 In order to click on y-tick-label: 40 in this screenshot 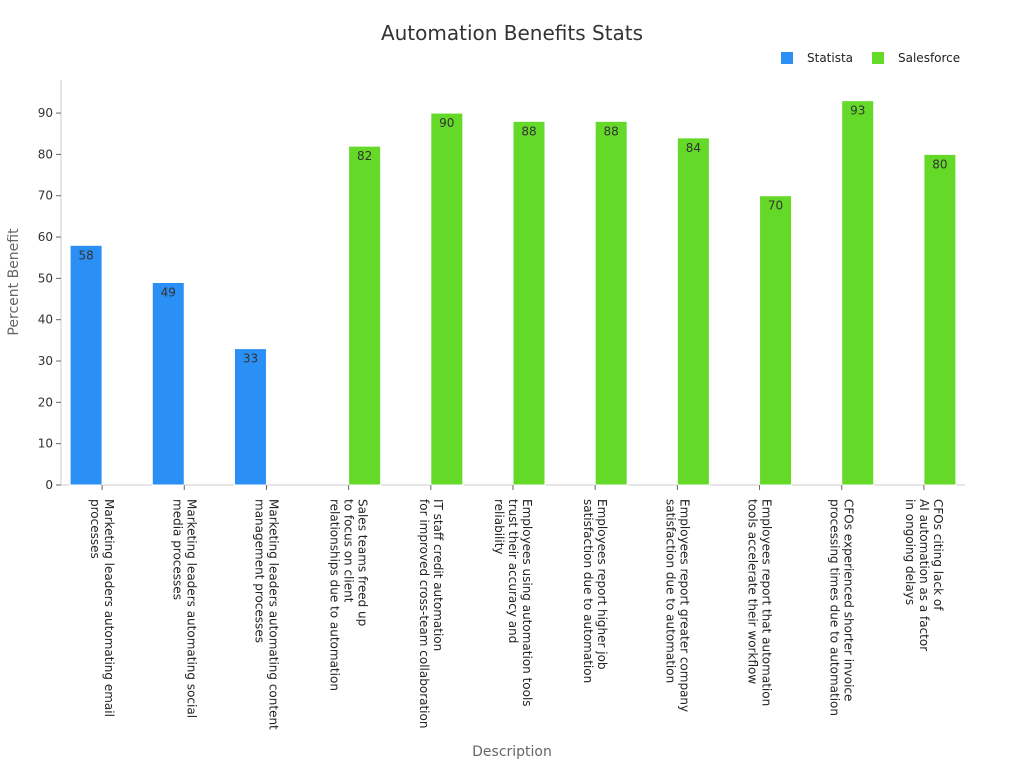, I will do `click(45, 320)`.